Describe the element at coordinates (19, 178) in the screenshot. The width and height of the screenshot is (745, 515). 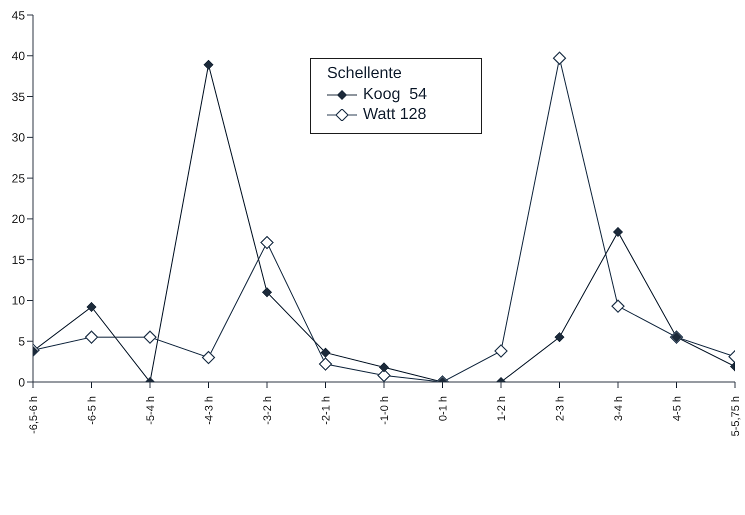
I see `y-tick-label: 25` at that location.